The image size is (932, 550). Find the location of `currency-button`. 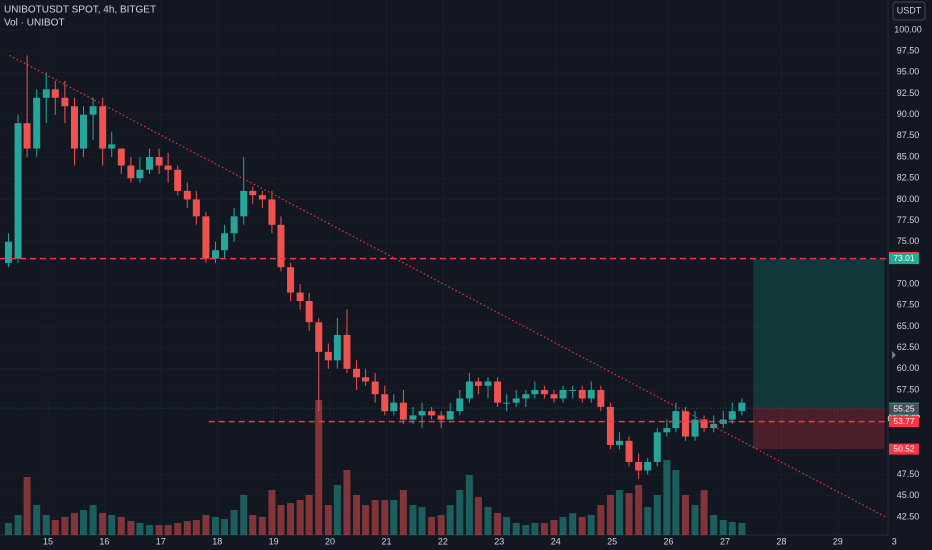

currency-button is located at coordinates (909, 11).